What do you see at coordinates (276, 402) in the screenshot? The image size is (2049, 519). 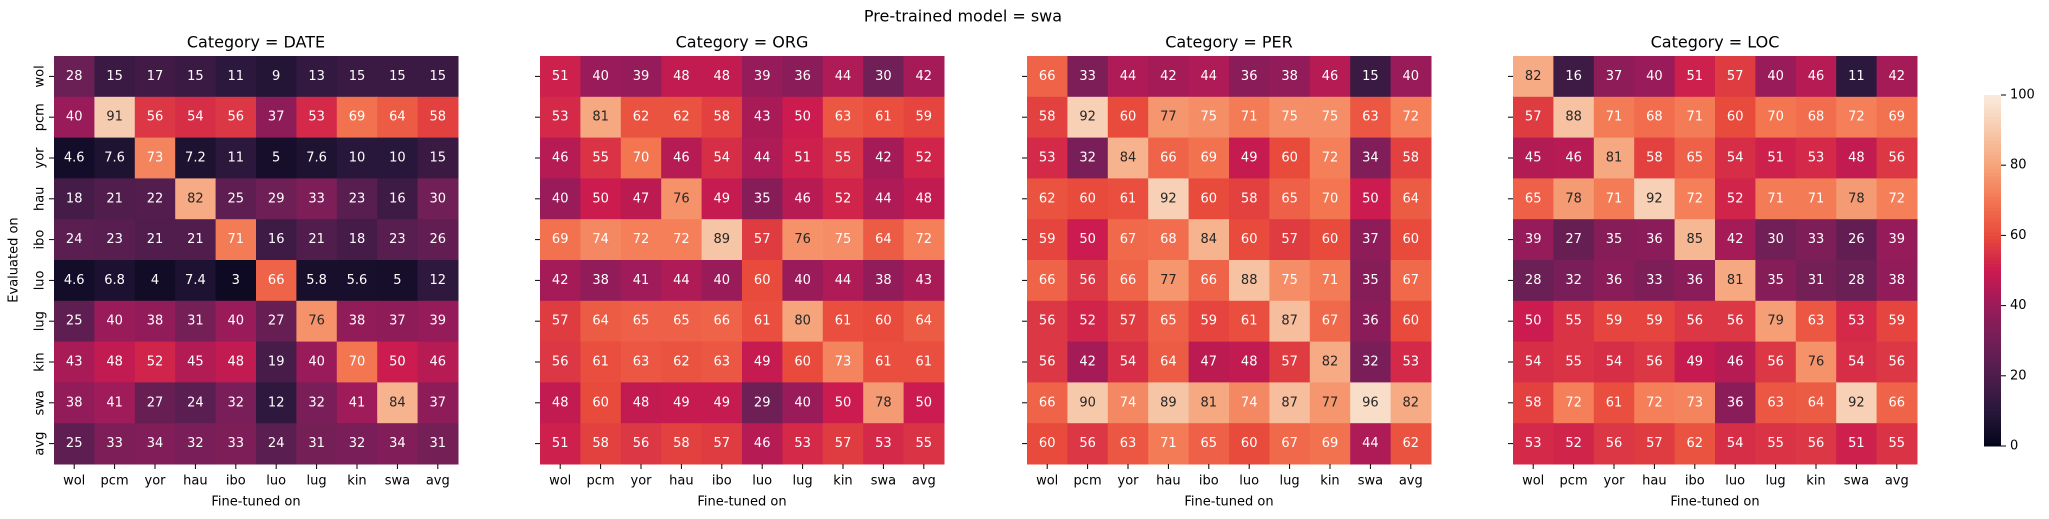 I see `cell-label: 12` at bounding box center [276, 402].